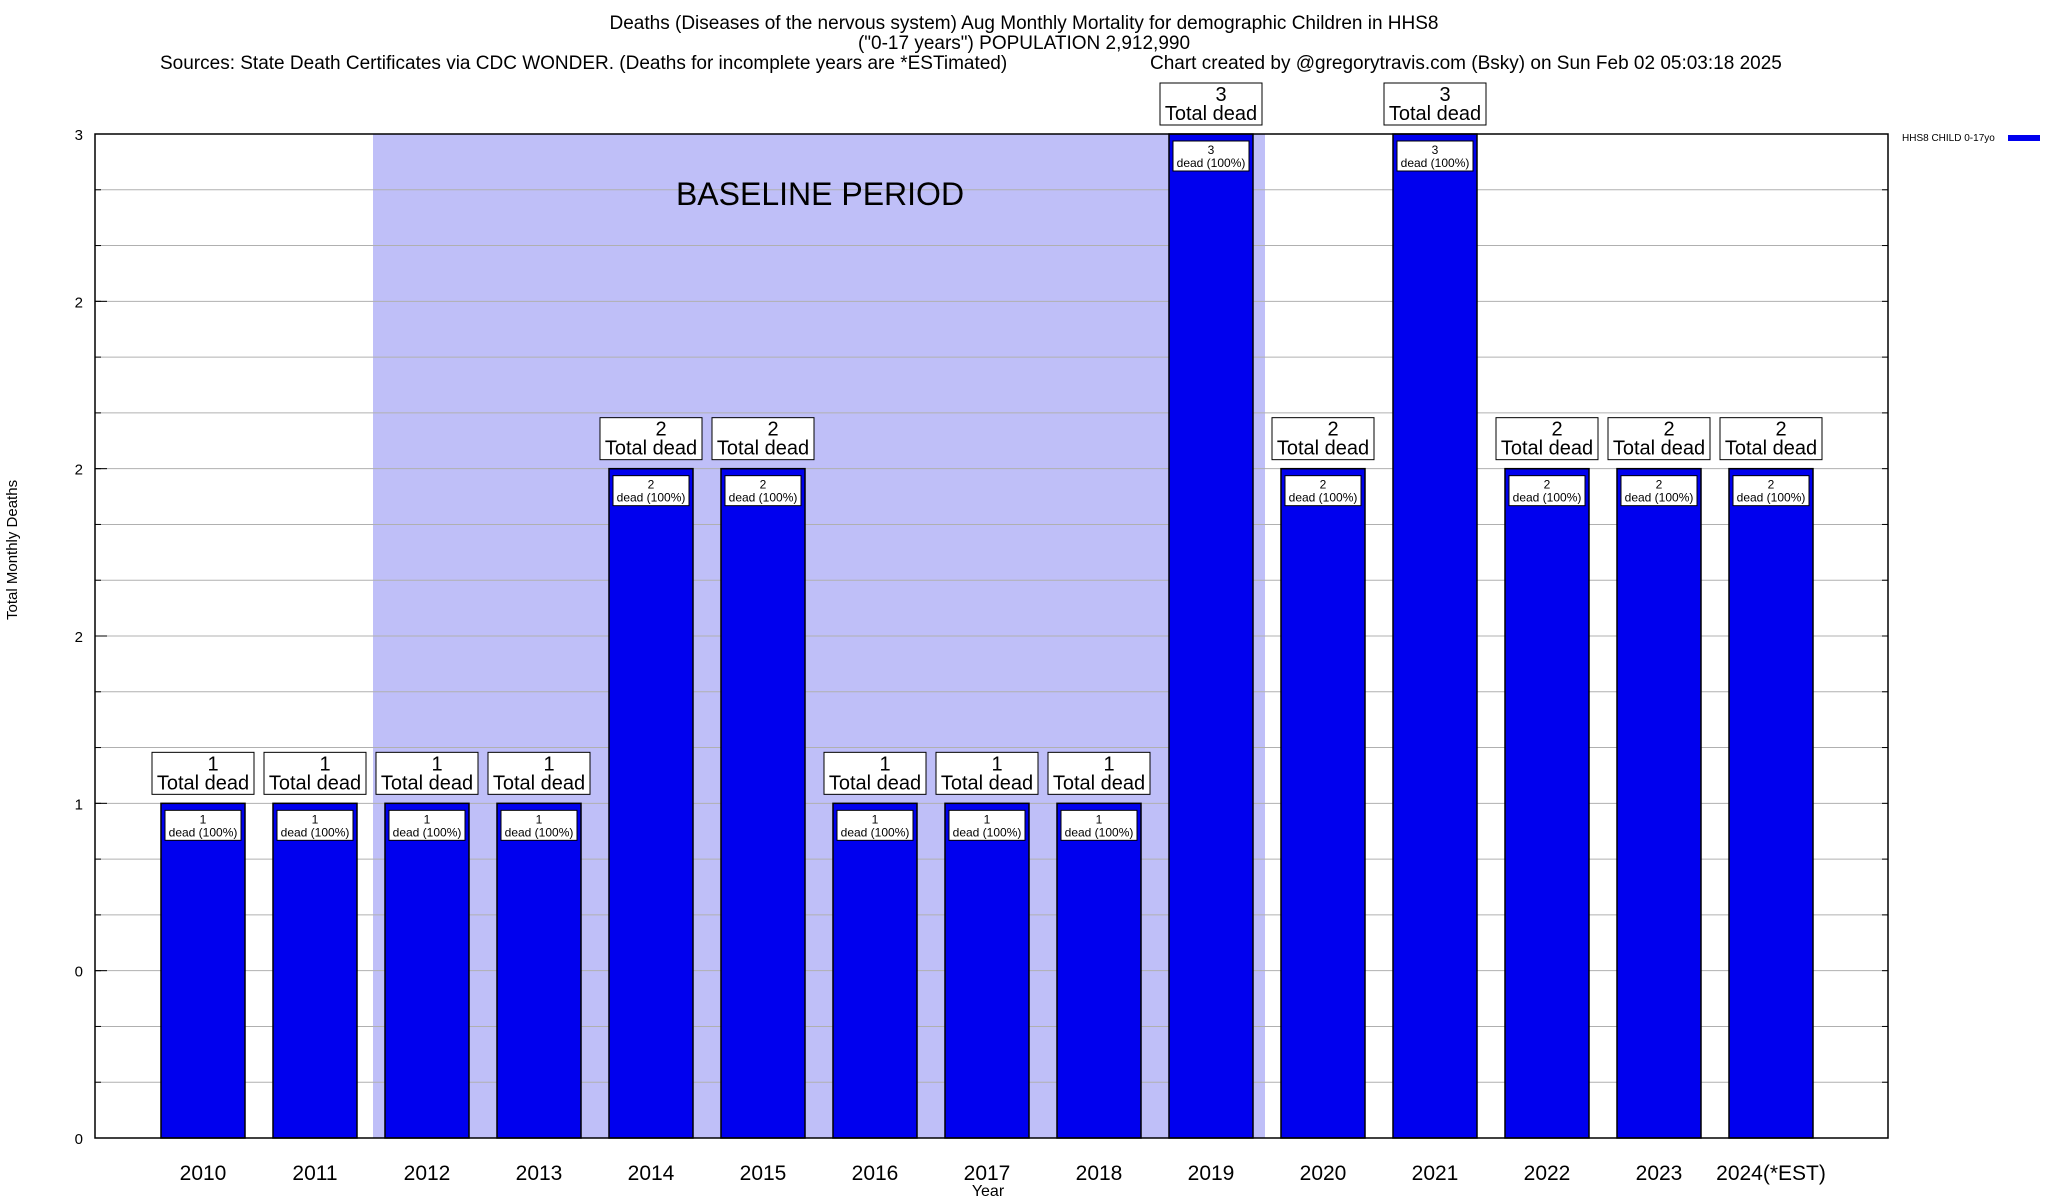 The width and height of the screenshot is (2048, 1200). I want to click on x-tick-label: 2017, so click(987, 1173).